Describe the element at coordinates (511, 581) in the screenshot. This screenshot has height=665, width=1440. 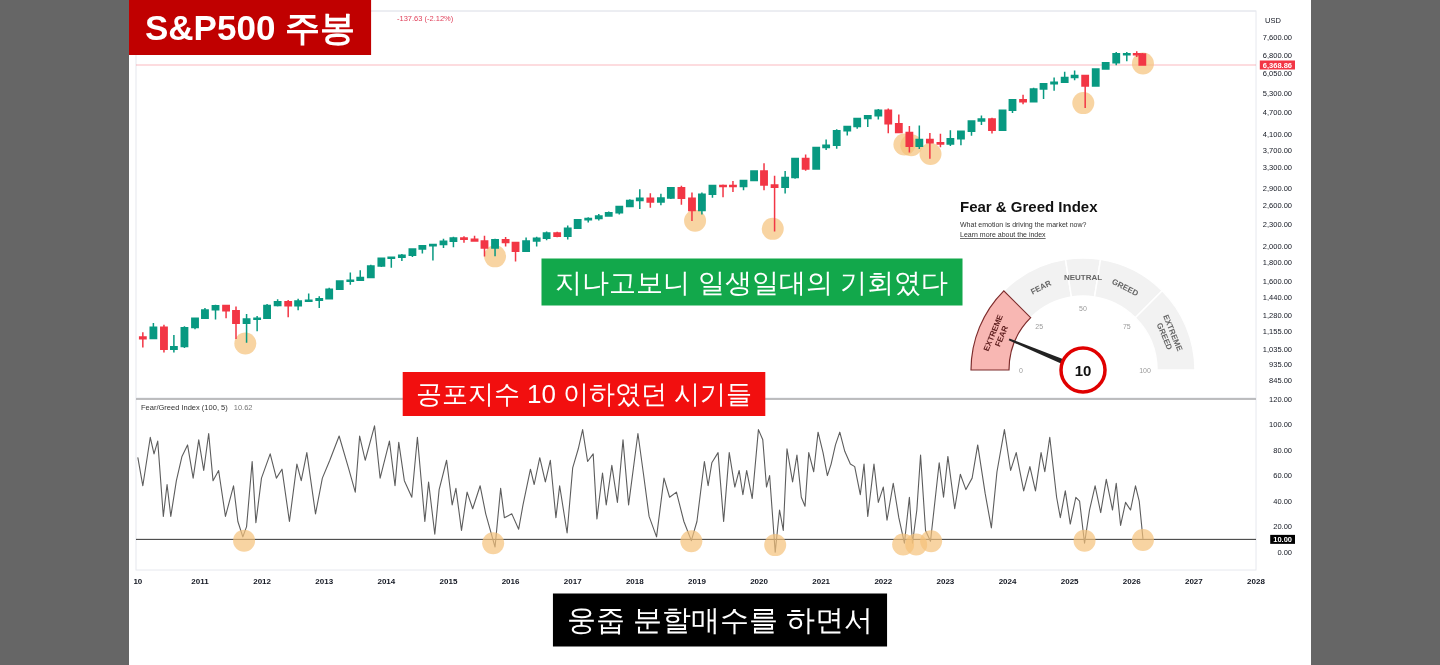
I see `x-tick-label: 2016` at that location.